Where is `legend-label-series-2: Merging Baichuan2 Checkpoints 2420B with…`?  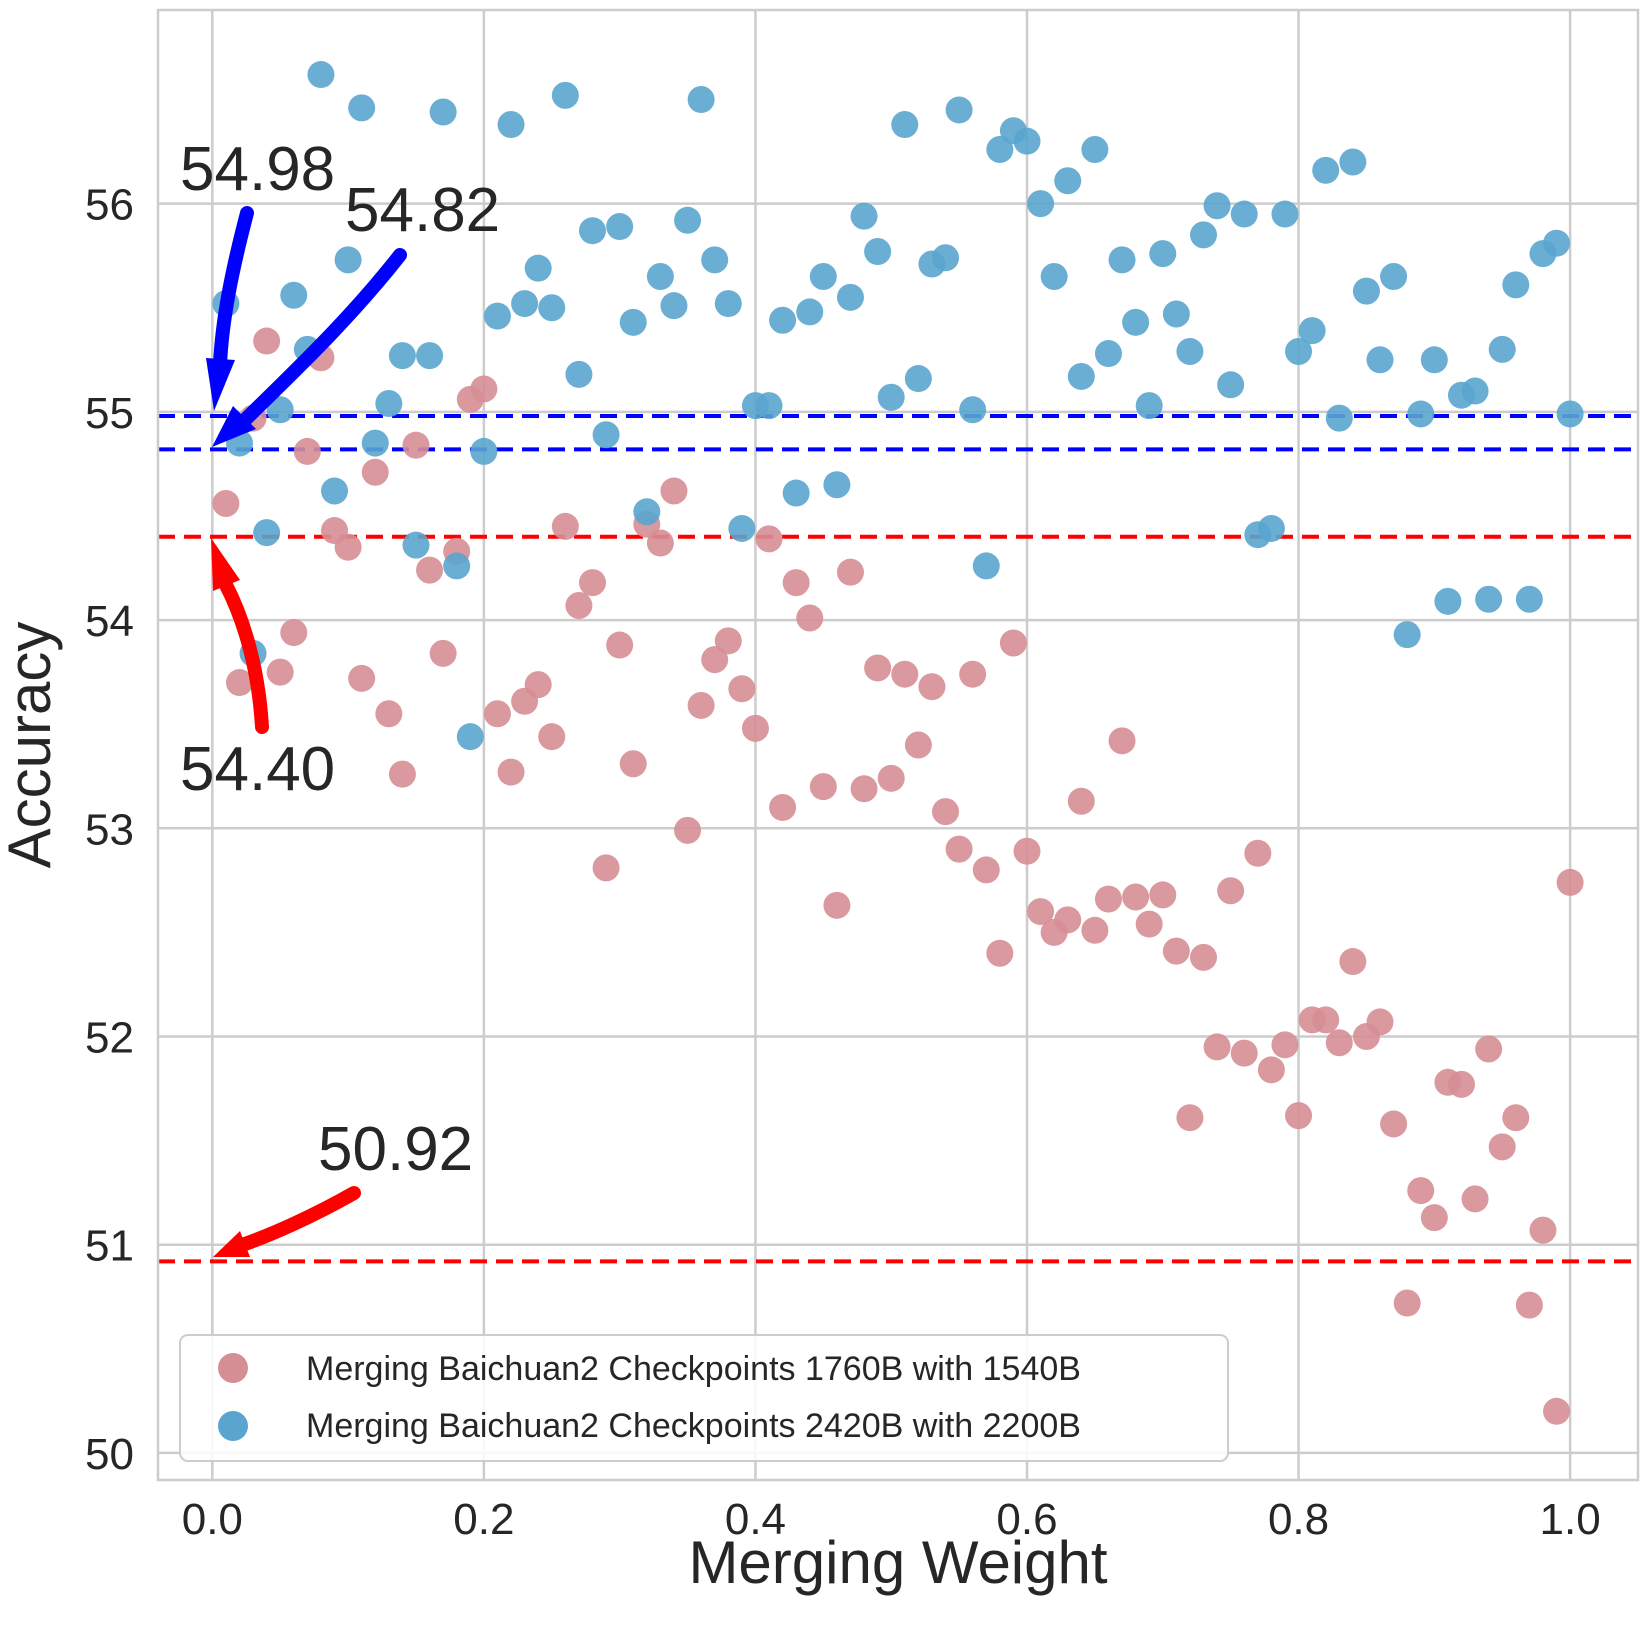 legend-label-series-2: Merging Baichuan2 Checkpoints 2420B with… is located at coordinates (693, 1426).